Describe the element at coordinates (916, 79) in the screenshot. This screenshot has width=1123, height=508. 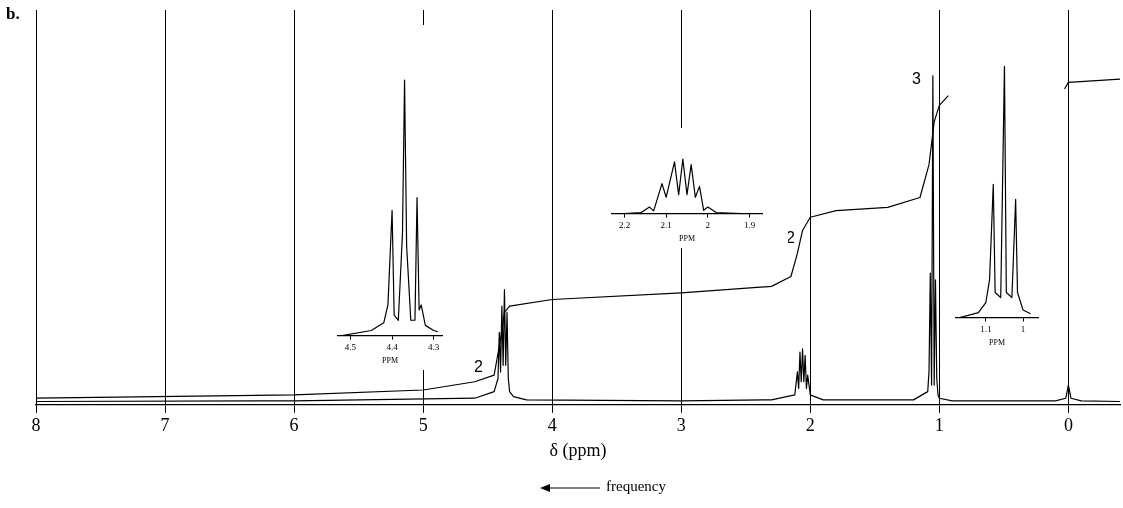
I see `annotation: 3` at that location.